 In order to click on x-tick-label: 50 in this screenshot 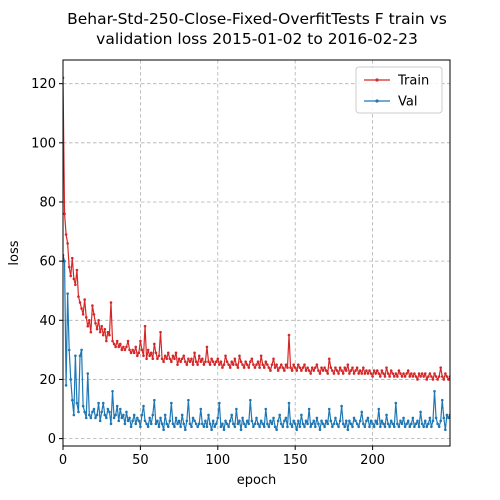, I will do `click(140, 460)`.